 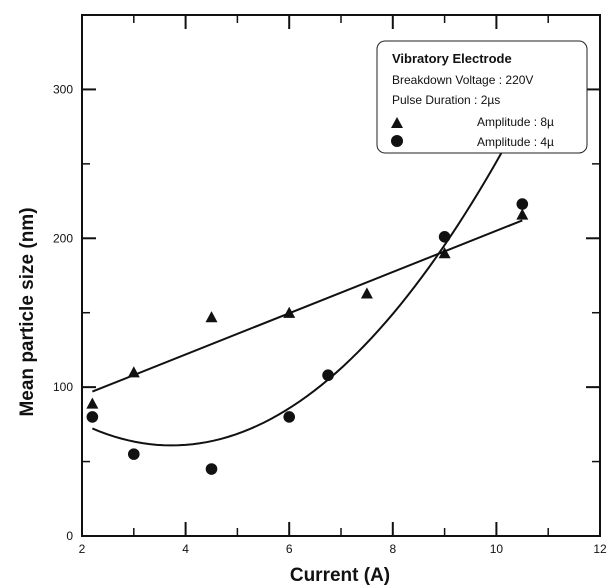 I want to click on y-tick-label: 200, so click(x=63, y=238).